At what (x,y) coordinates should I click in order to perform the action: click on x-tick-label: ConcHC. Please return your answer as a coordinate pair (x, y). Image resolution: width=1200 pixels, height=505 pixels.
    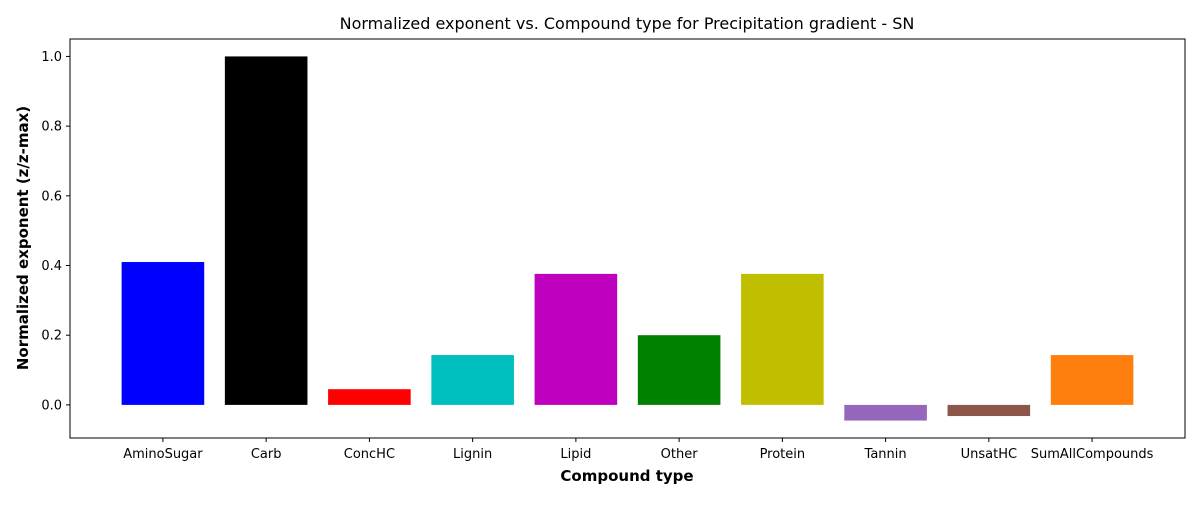
    Looking at the image, I should click on (369, 454).